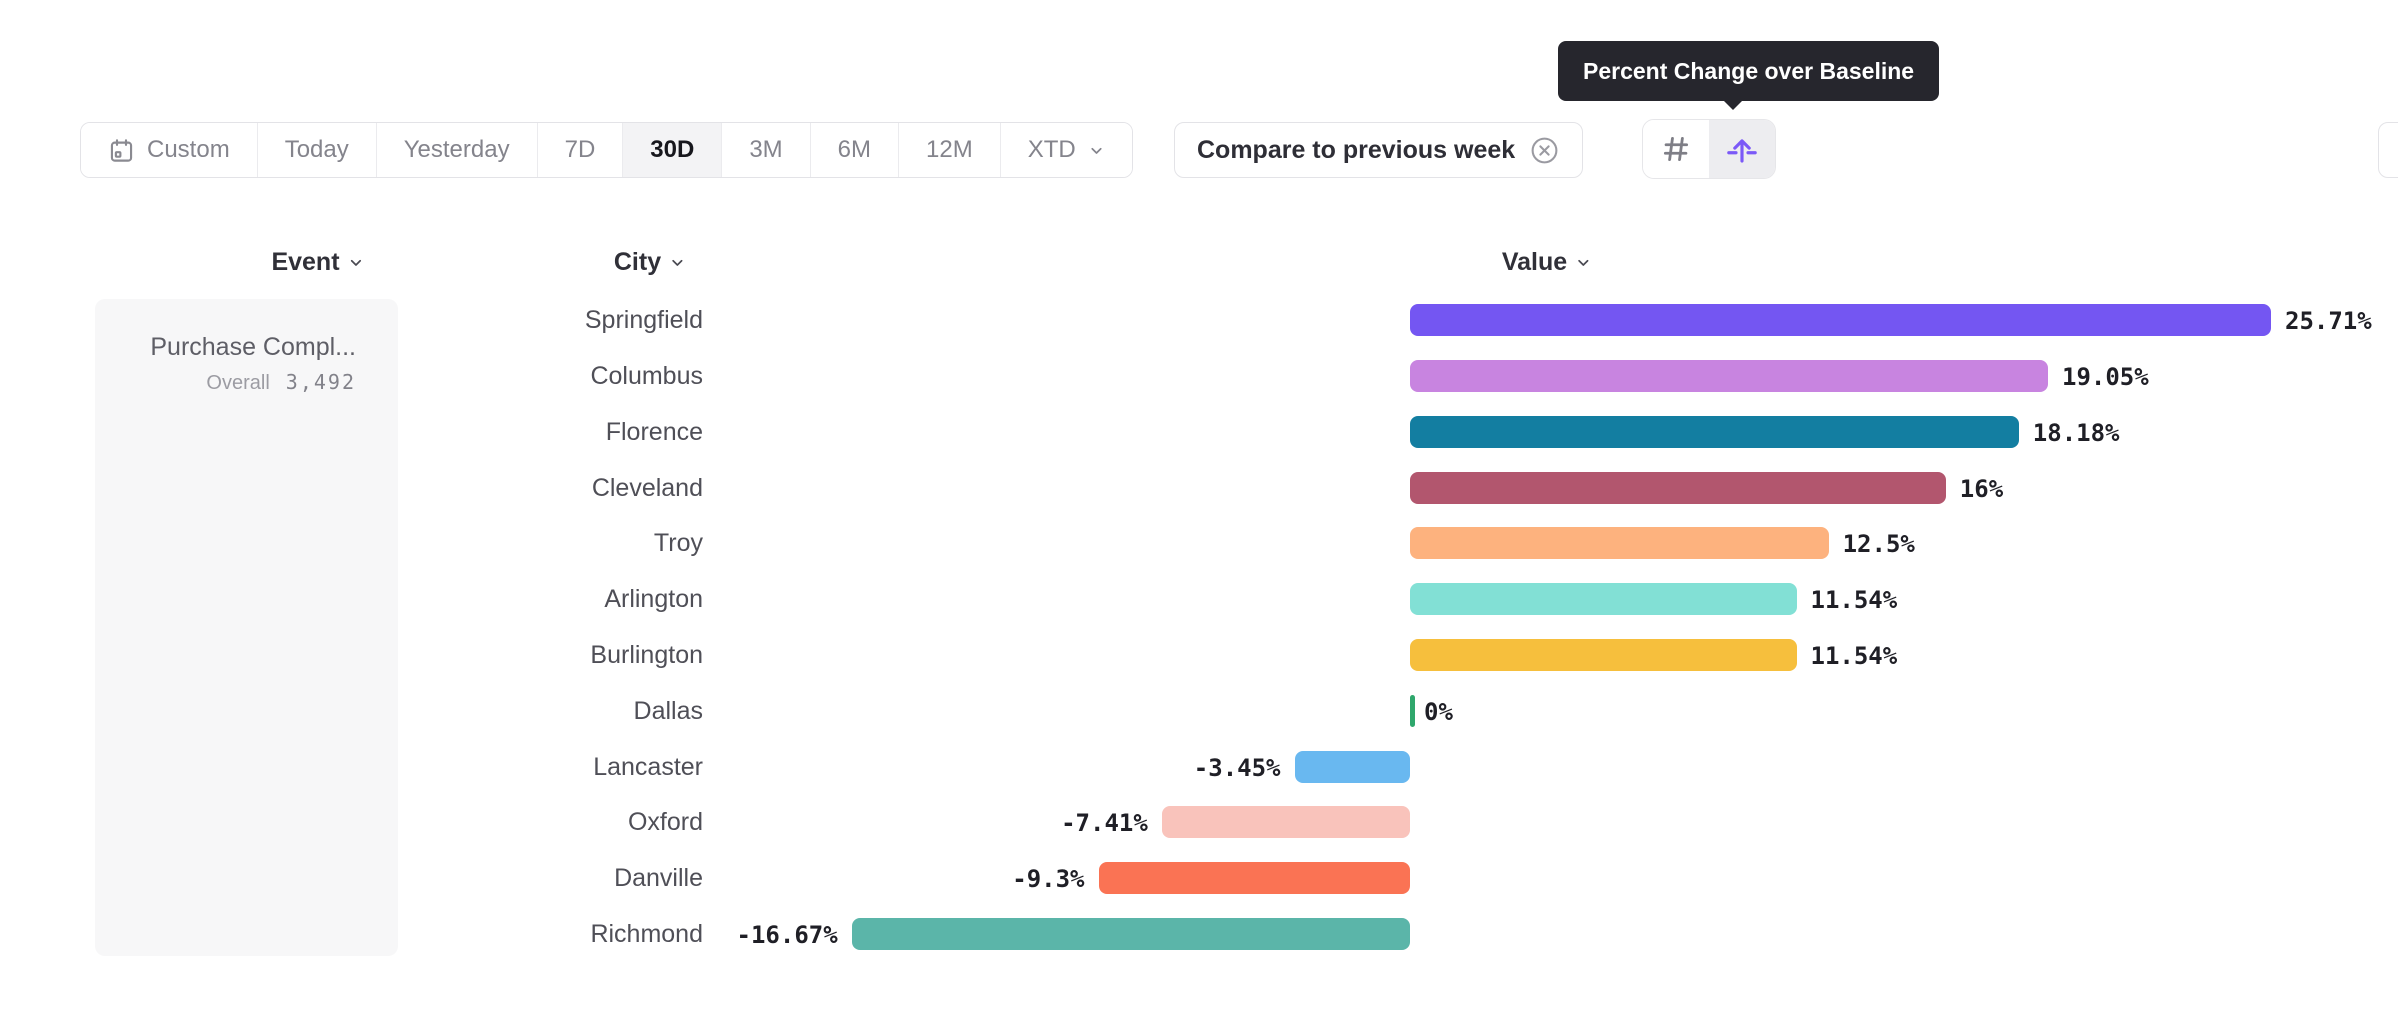  I want to click on bar-oxford, so click(1285, 822).